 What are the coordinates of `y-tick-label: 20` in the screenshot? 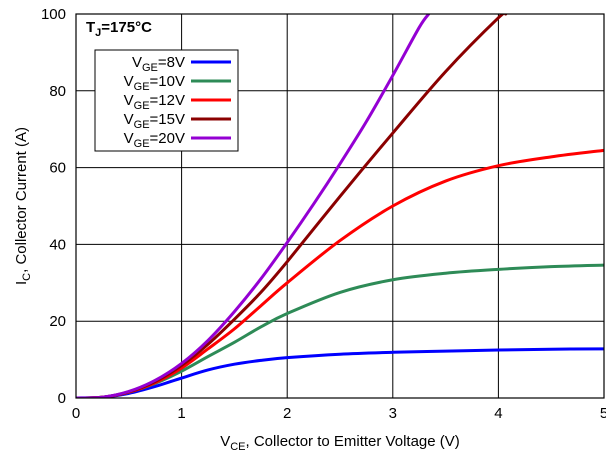 It's located at (57, 321).